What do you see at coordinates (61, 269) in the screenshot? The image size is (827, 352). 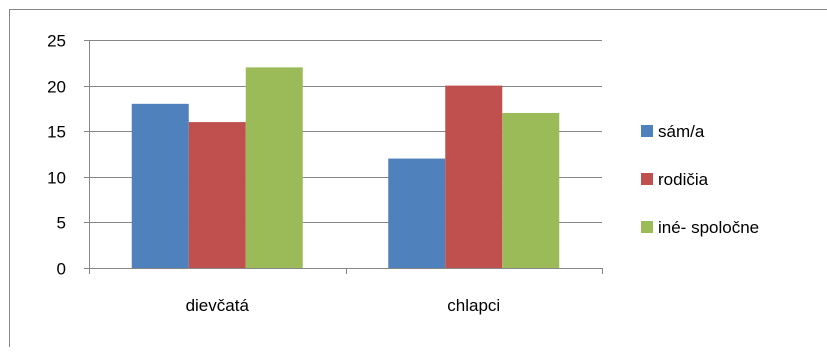 I see `y-tick-label: 0` at bounding box center [61, 269].